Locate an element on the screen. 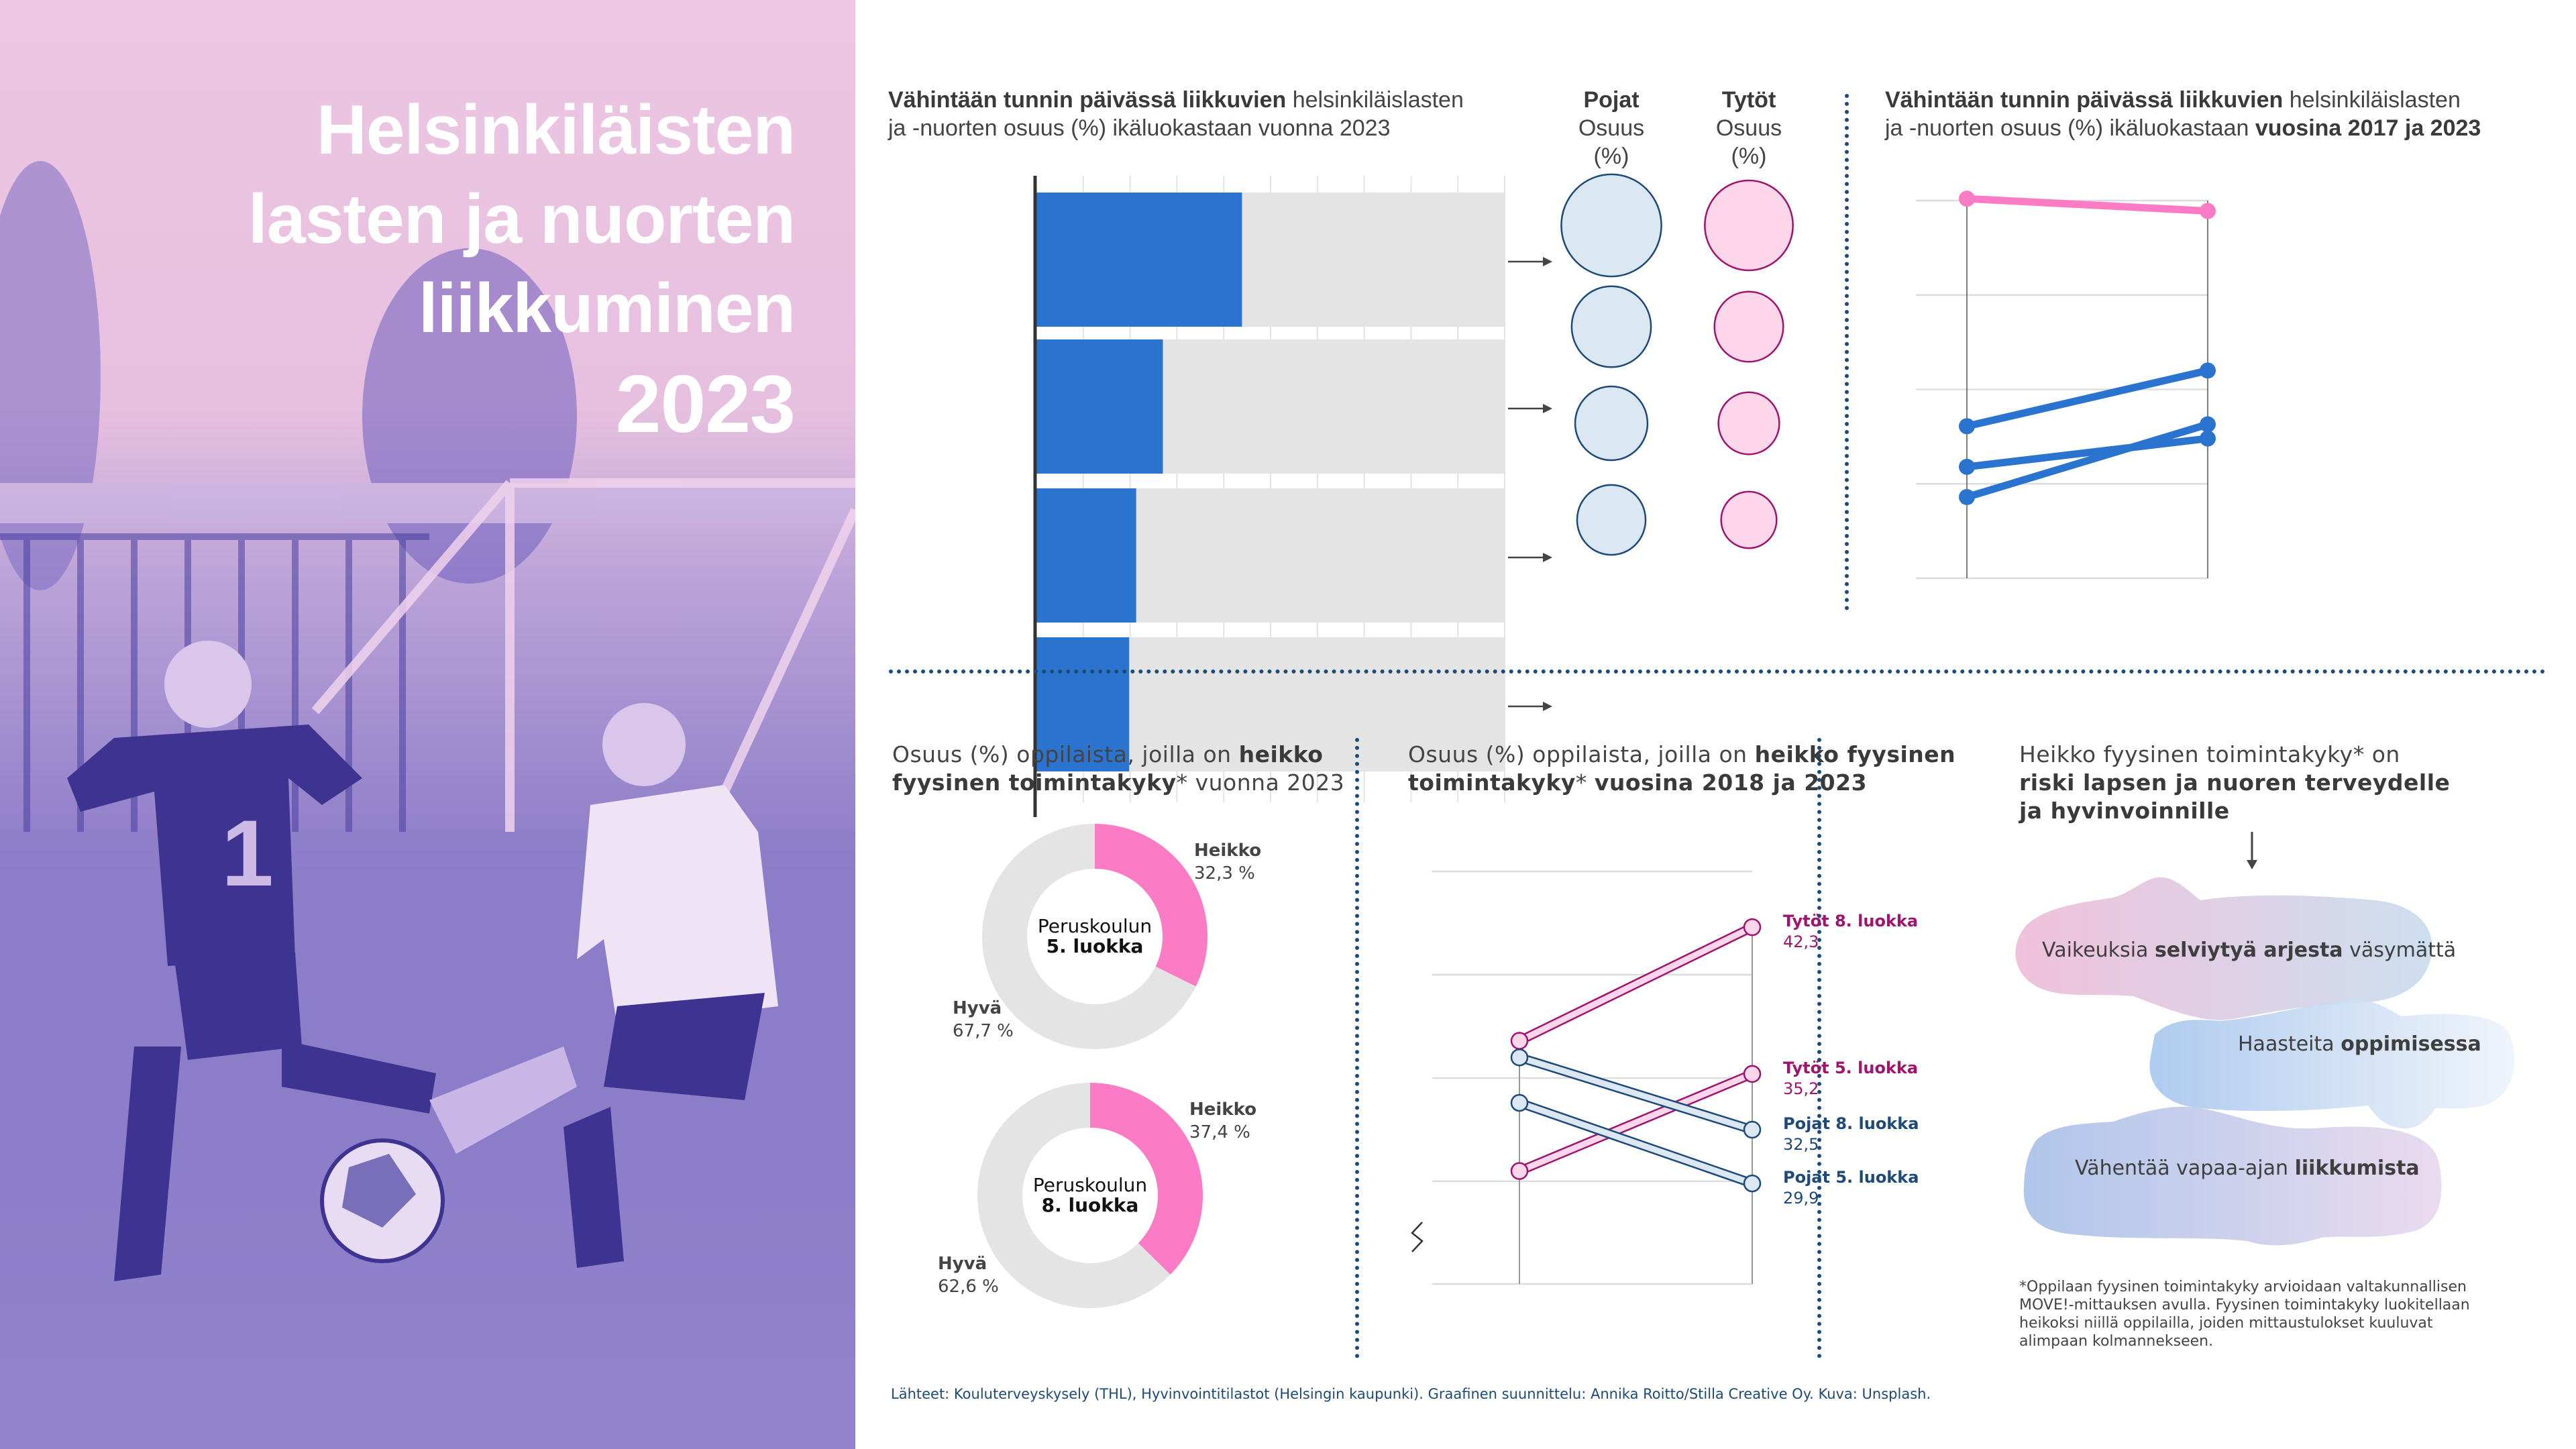 Image resolution: width=2576 pixels, height=1449 pixels. girls-column-header: Tytöt Osuus (%) is located at coordinates (1749, 128).